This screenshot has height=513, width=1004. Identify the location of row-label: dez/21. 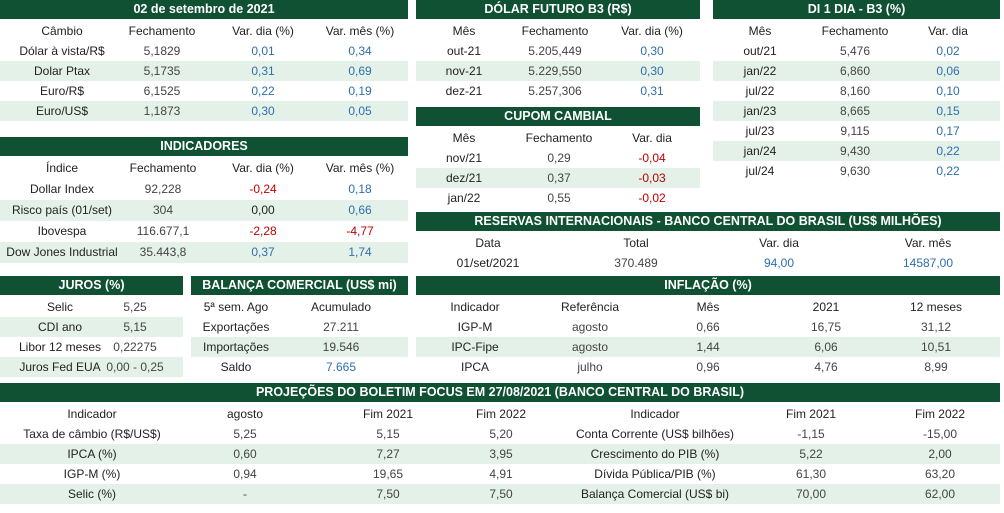
(464, 178).